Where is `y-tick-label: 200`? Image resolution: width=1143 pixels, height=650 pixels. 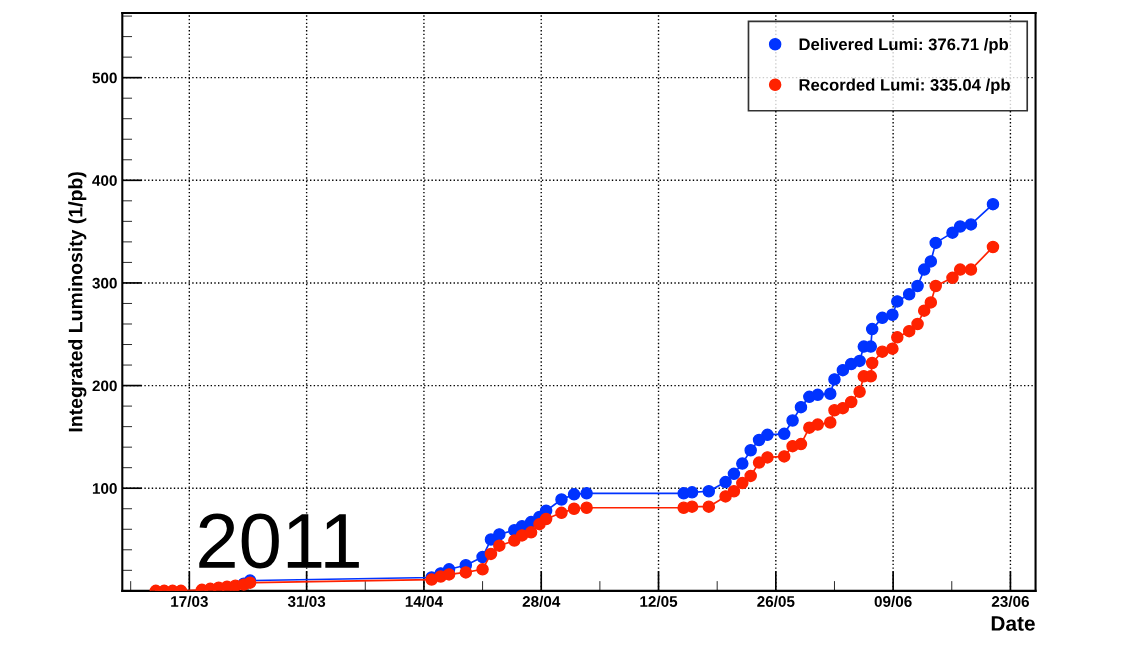
y-tick-label: 200 is located at coordinates (104, 386).